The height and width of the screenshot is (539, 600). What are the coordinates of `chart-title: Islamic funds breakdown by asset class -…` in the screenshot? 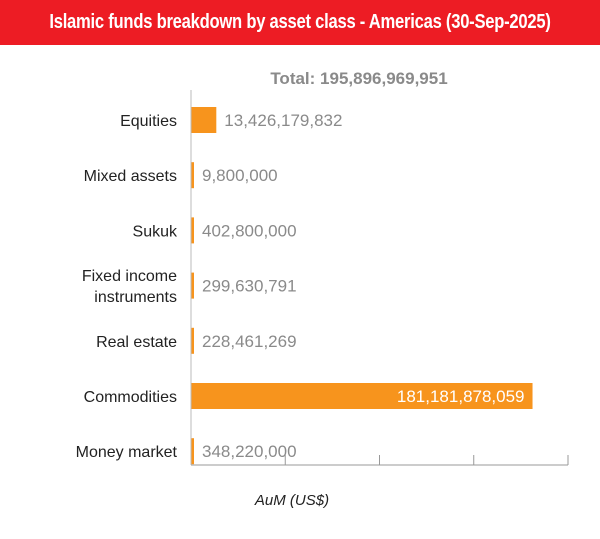 It's located at (300, 22).